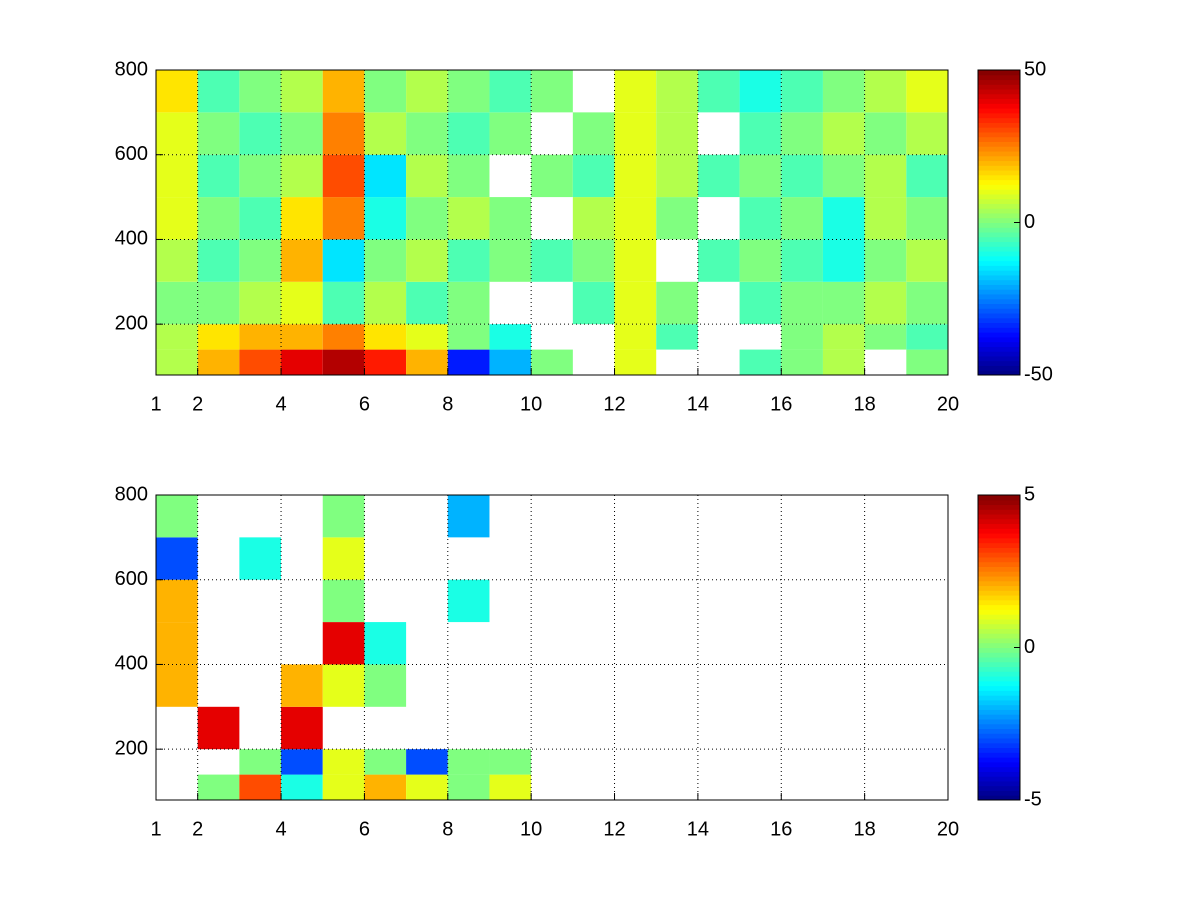 Image resolution: width=1200 pixels, height=900 pixels. Describe the element at coordinates (197, 404) in the screenshot. I see `x-tick-label: 2` at that location.